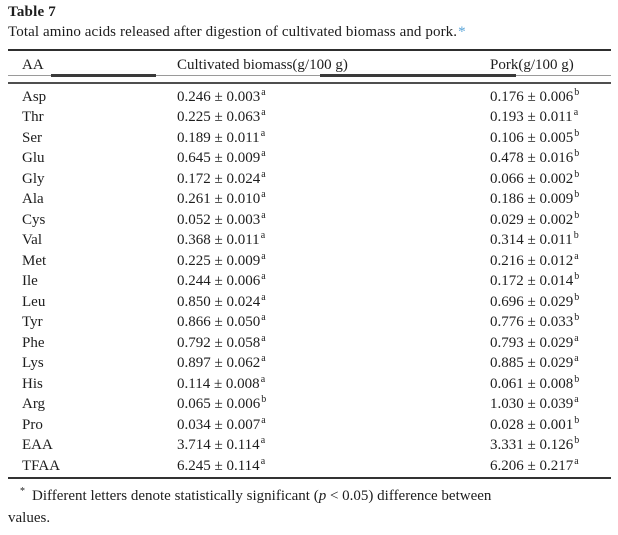 This screenshot has width=618, height=535. Describe the element at coordinates (221, 177) in the screenshot. I see `biomass-value: 0.172 ± 0.024a` at that location.